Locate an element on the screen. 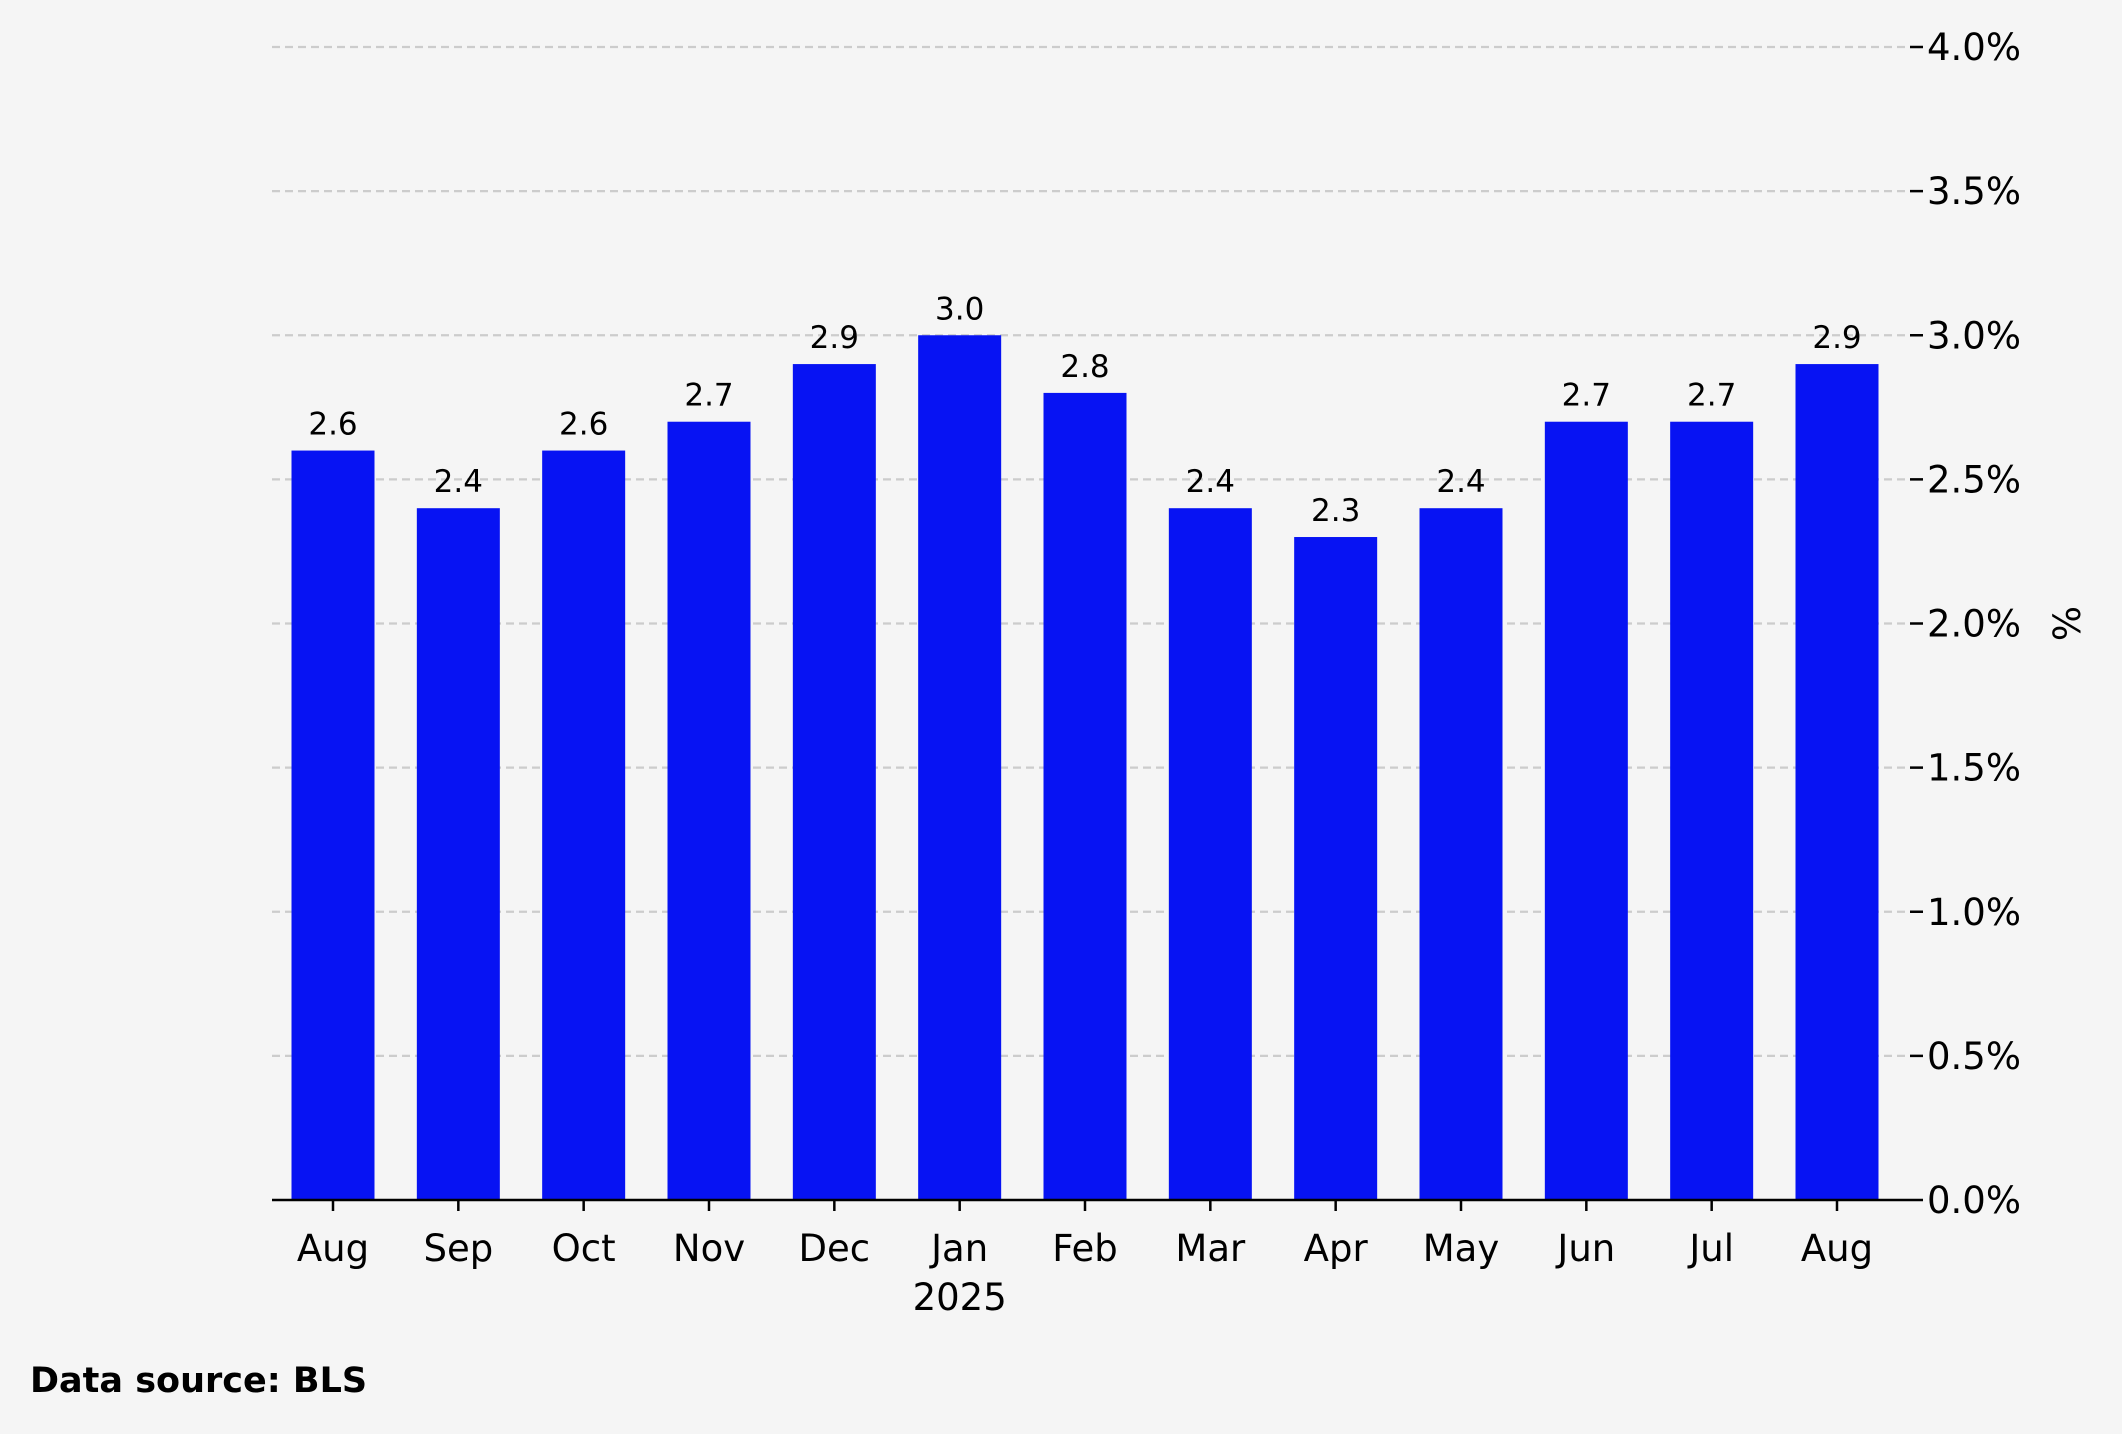  x-tick-label: Apr is located at coordinates (1336, 1248).